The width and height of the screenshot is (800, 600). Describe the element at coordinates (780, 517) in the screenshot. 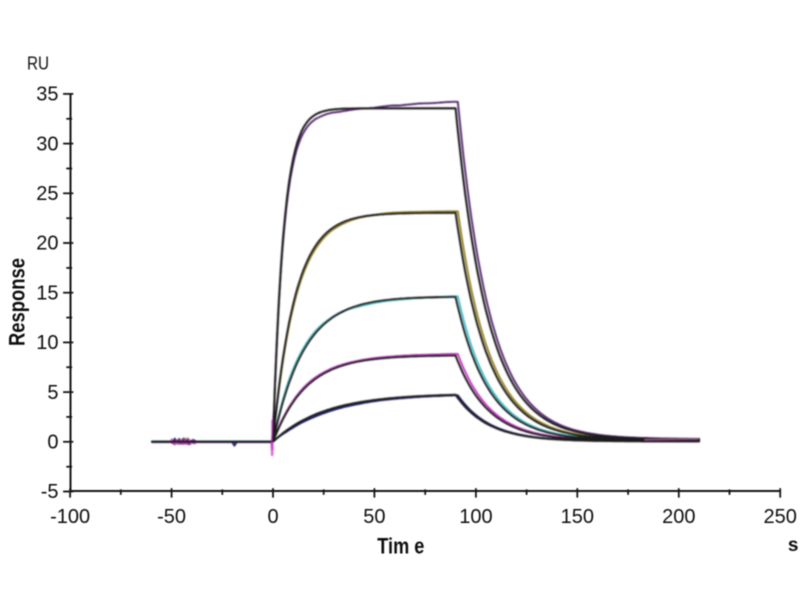

I see `svg-text: 250` at that location.